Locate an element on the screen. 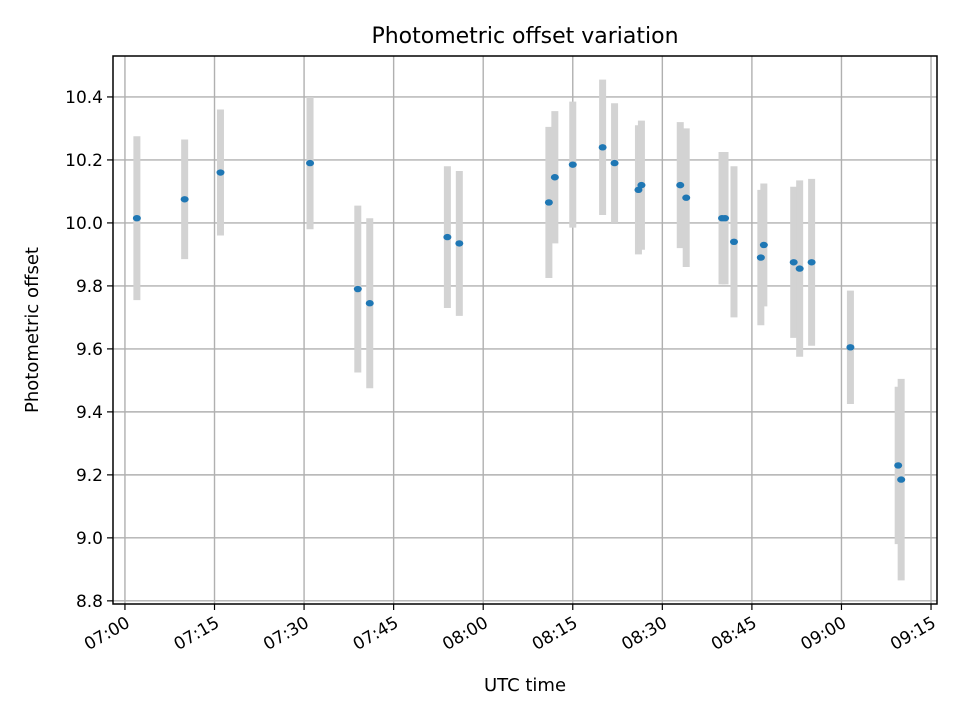  y-tick-label: 9.6 is located at coordinates (89, 350).